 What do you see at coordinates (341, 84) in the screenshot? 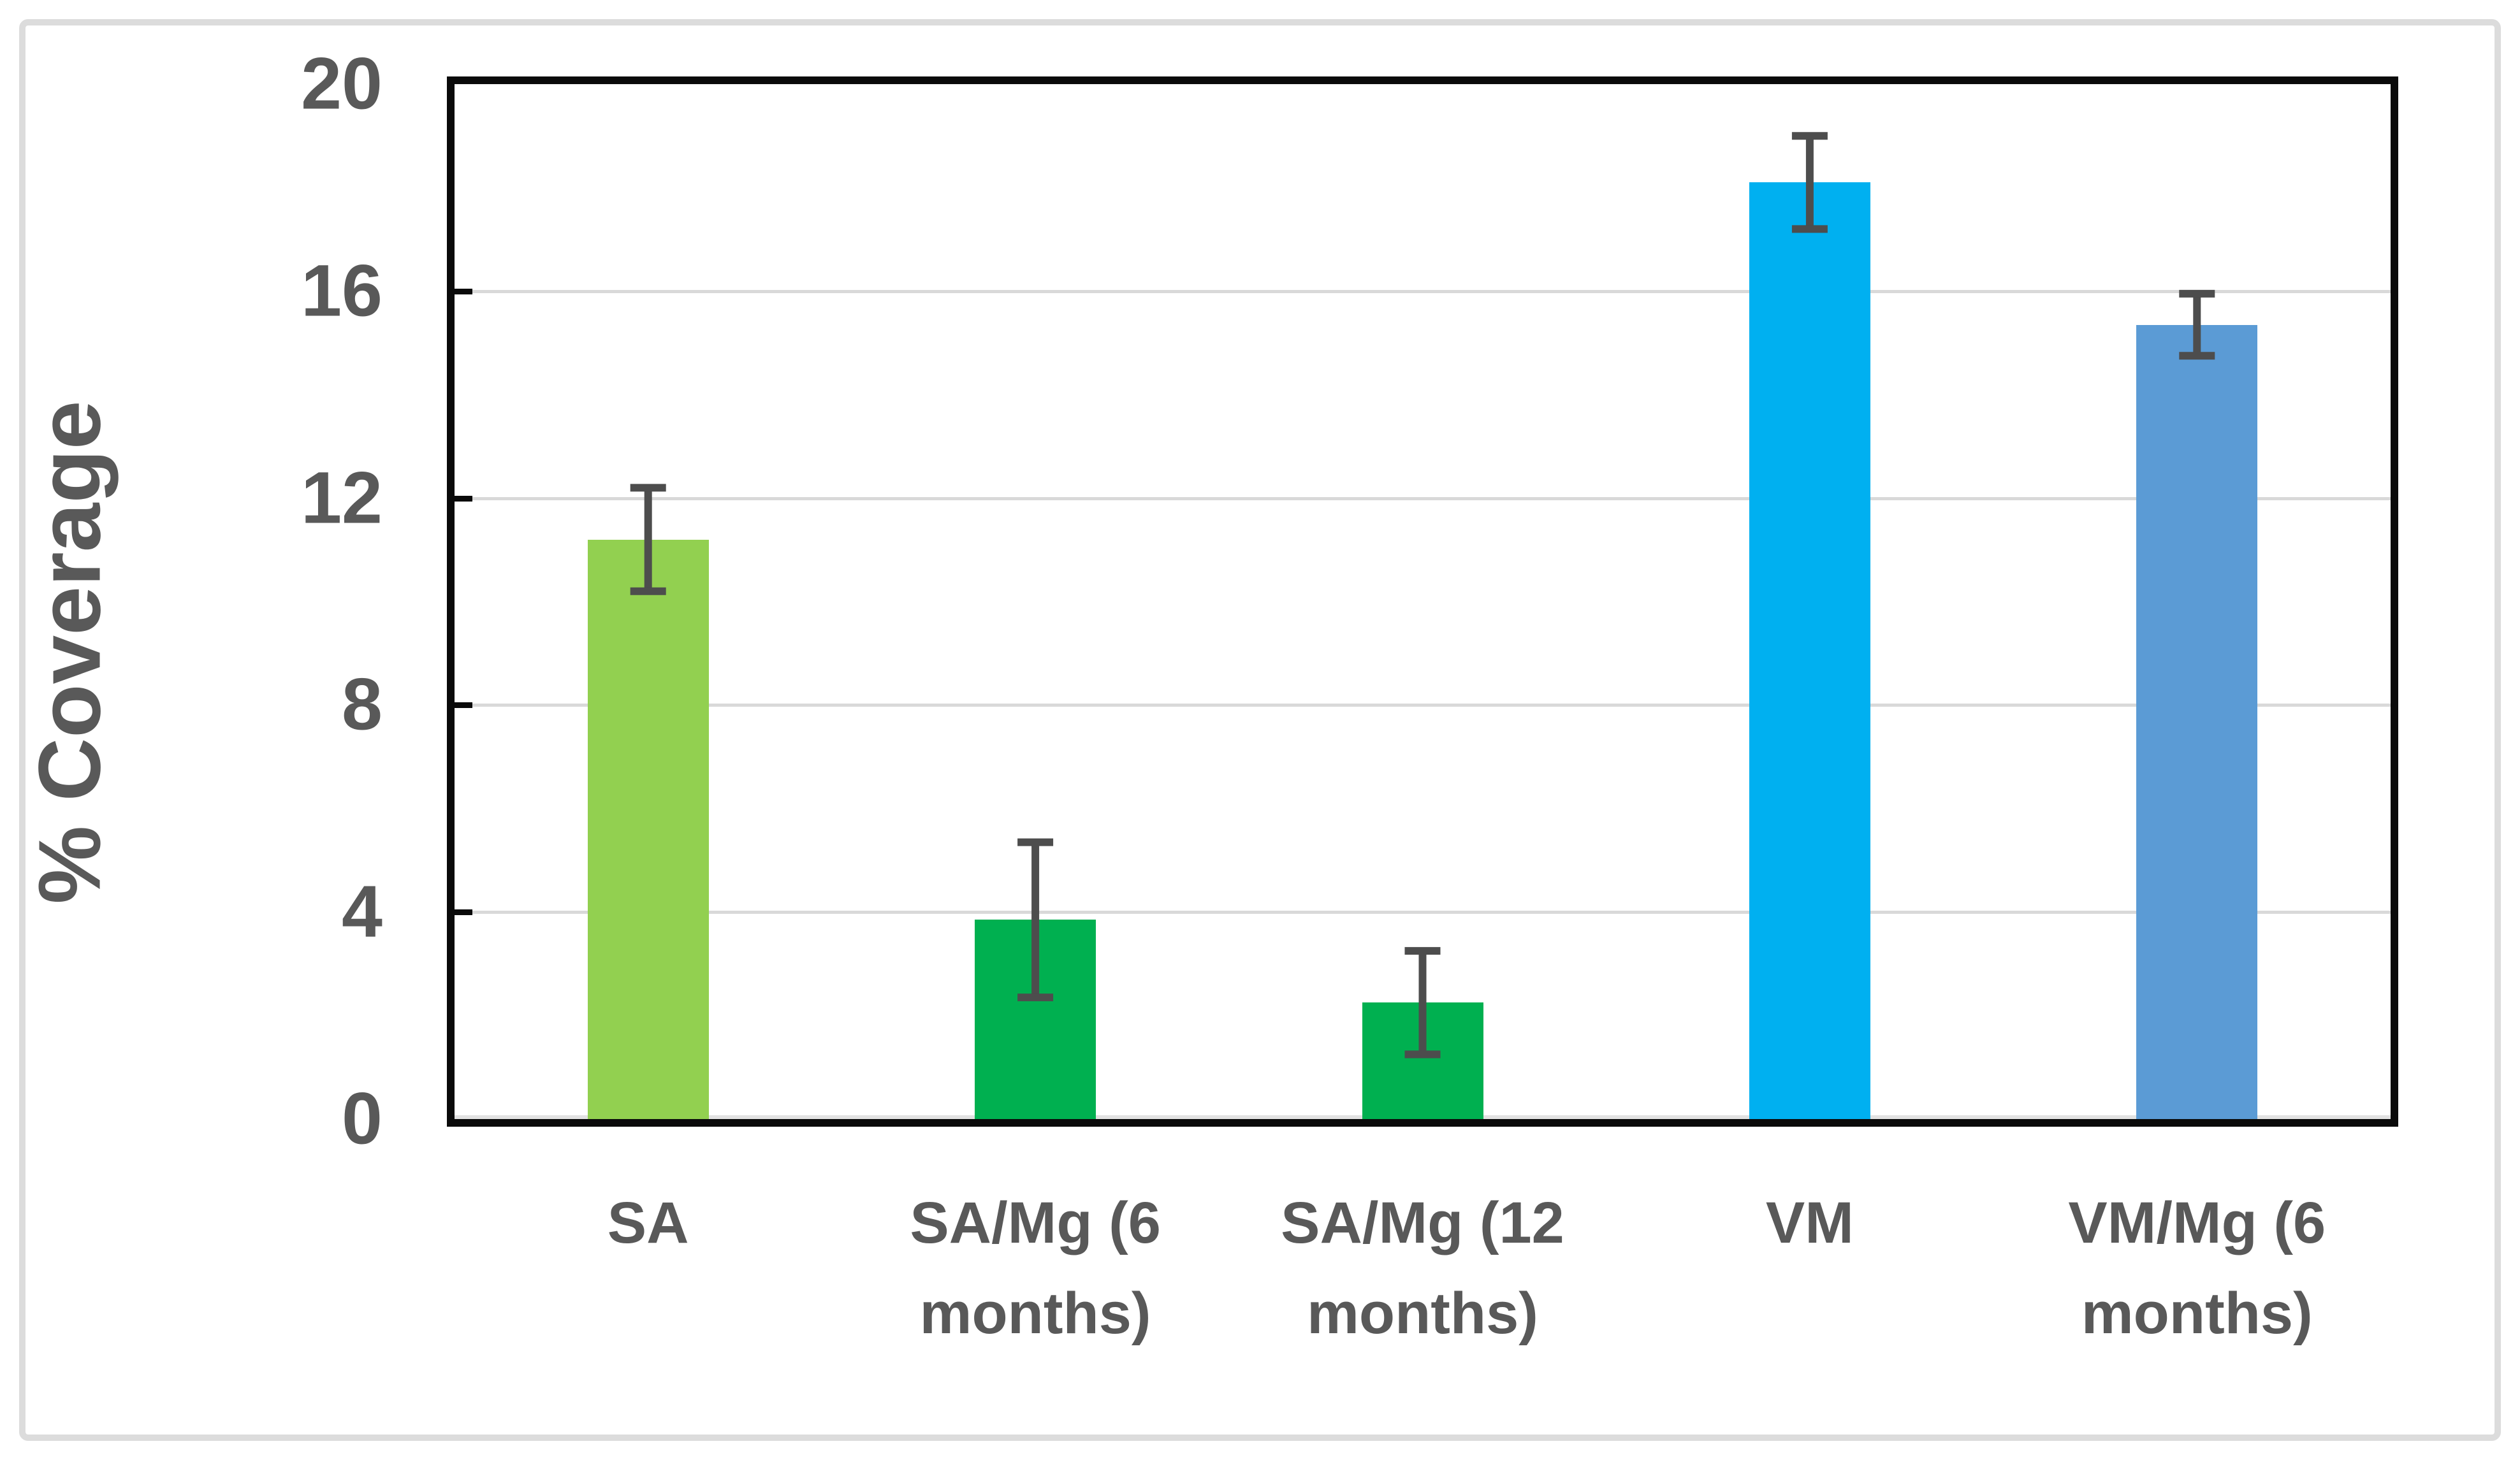
I see `y-tick-label-20: 20` at bounding box center [341, 84].